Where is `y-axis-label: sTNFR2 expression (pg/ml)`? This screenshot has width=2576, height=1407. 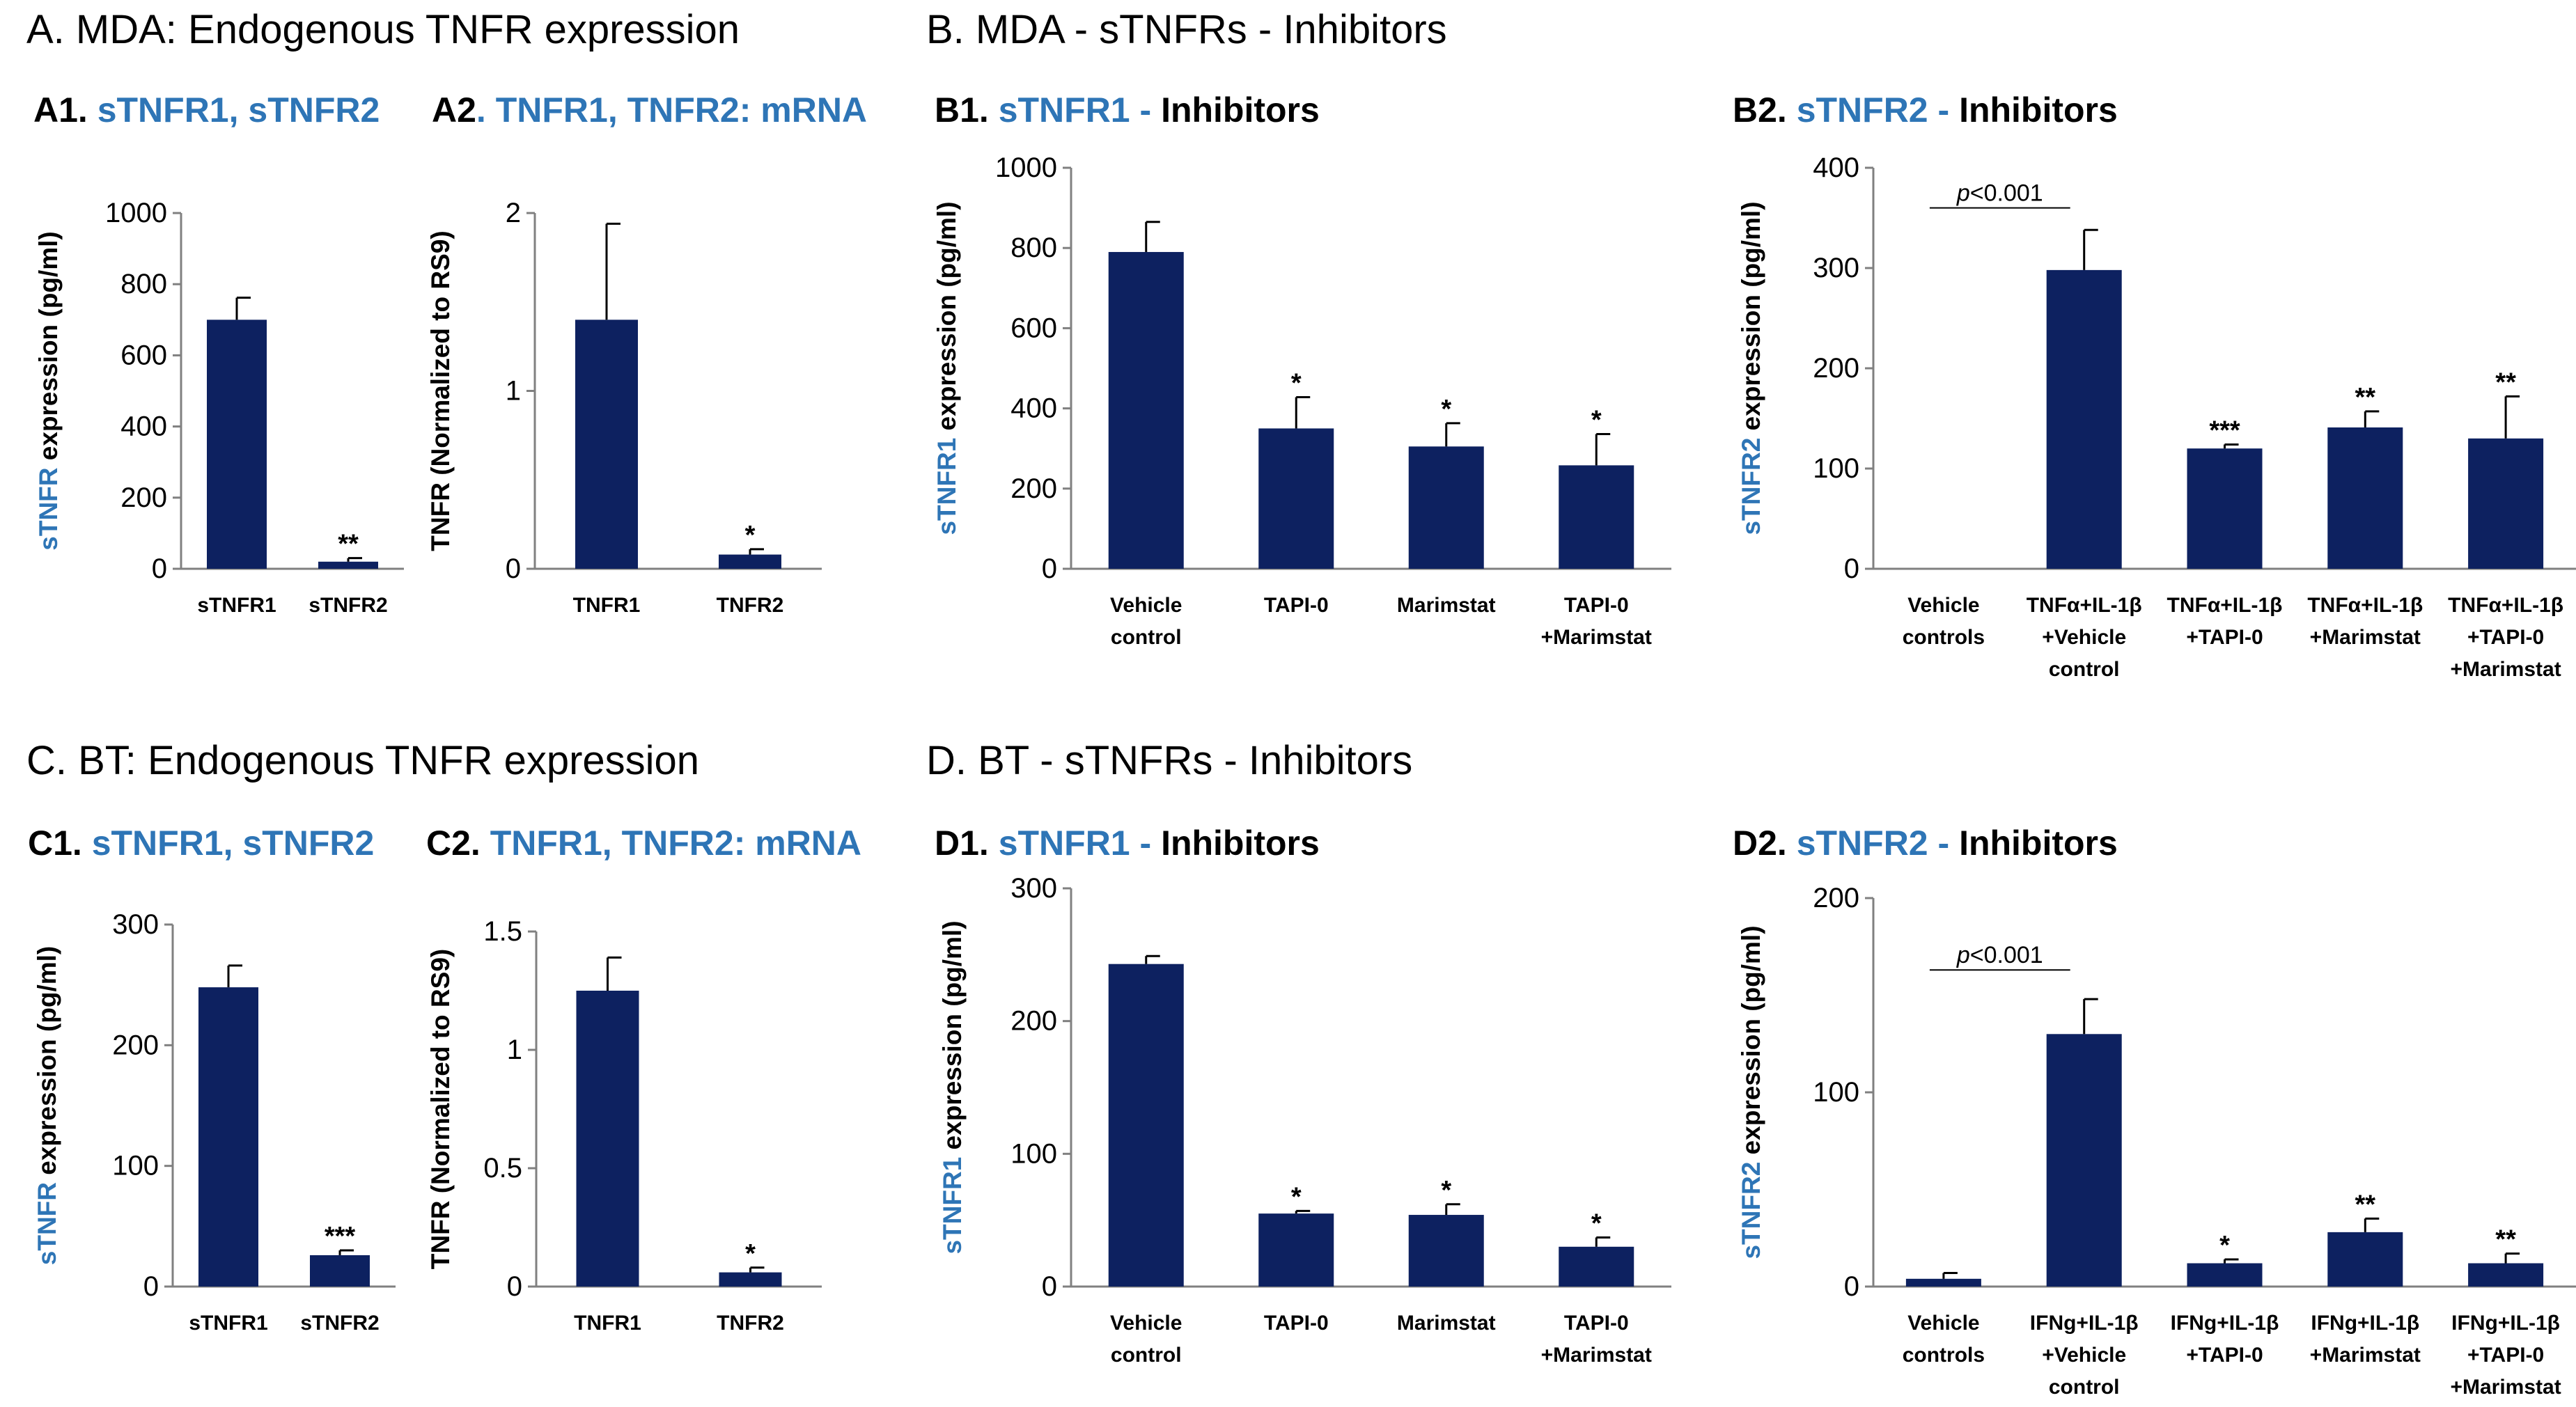 y-axis-label: sTNFR2 expression (pg/ml) is located at coordinates (1751, 368).